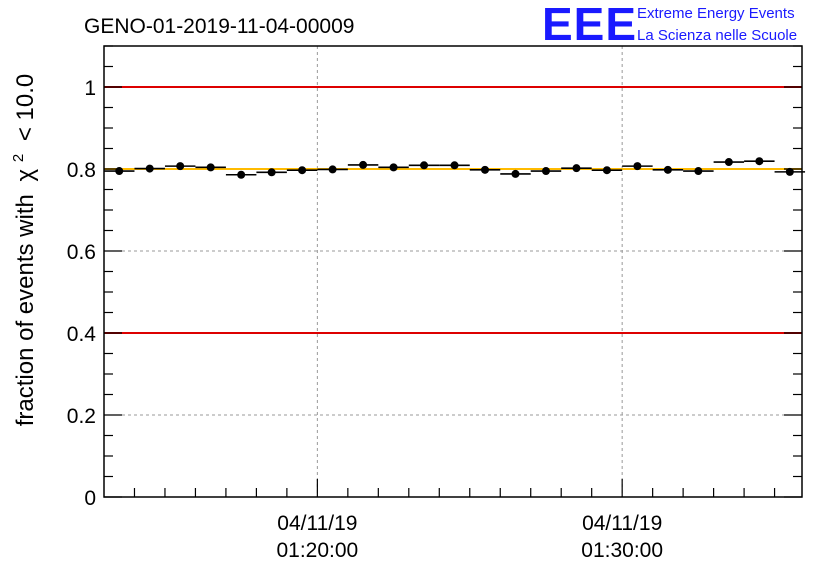  What do you see at coordinates (25, 107) in the screenshot?
I see `y-axis-label-suffix: < 10.0` at bounding box center [25, 107].